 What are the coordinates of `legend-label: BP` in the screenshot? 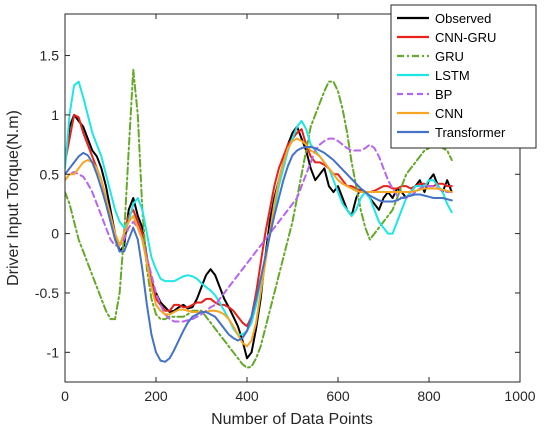 It's located at (443, 94).